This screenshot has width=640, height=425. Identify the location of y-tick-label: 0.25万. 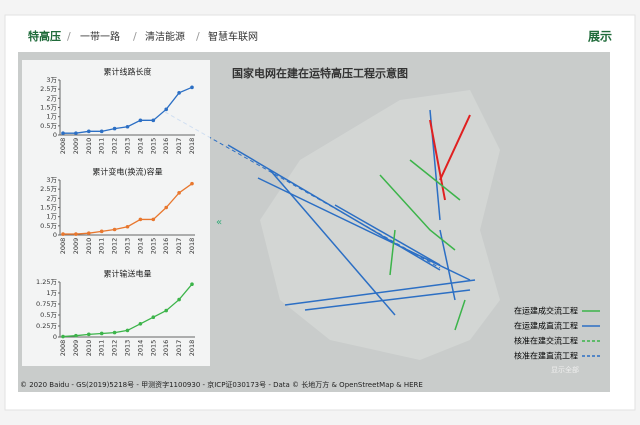
(46, 326).